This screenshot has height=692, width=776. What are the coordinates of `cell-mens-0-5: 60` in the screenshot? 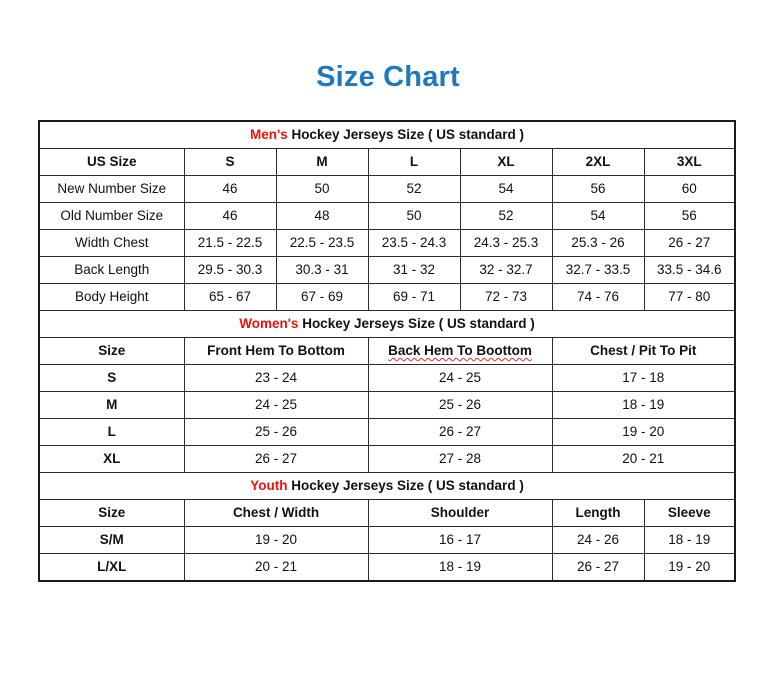 It's located at (689, 189).